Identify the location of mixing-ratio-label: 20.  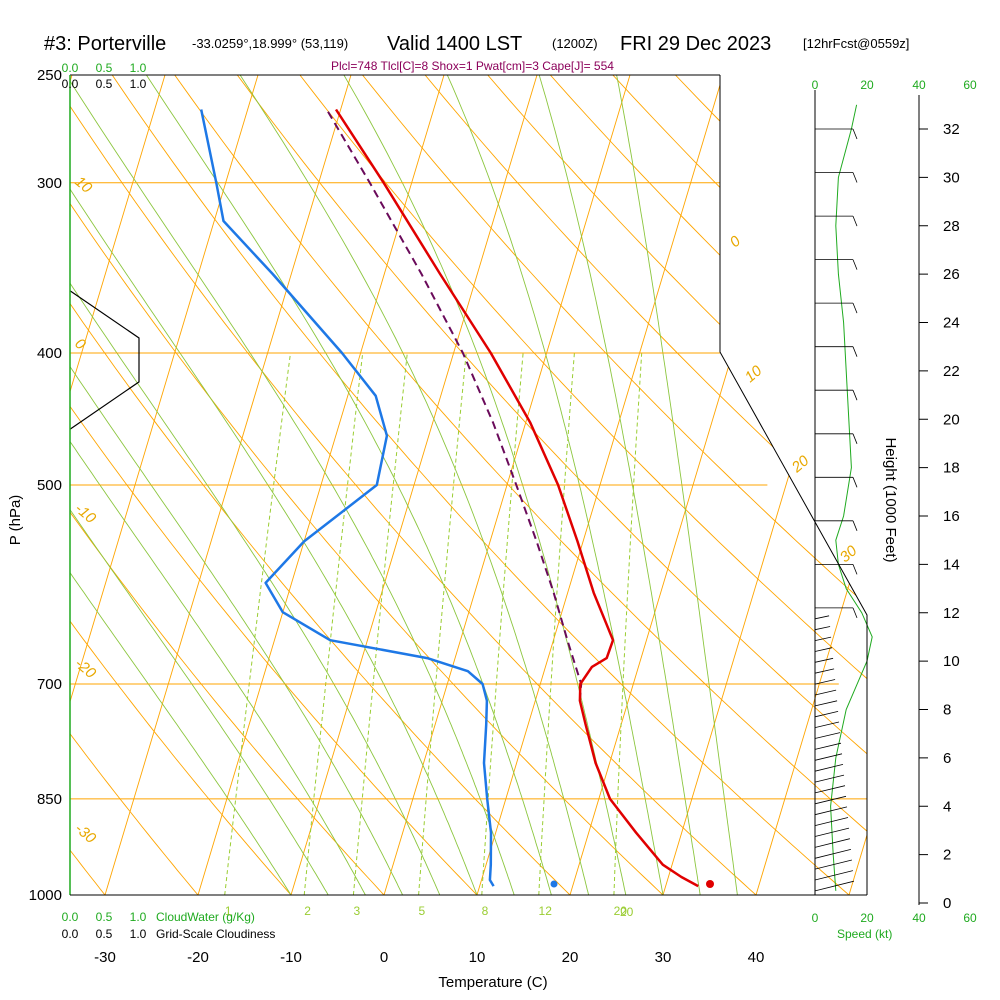
(621, 911).